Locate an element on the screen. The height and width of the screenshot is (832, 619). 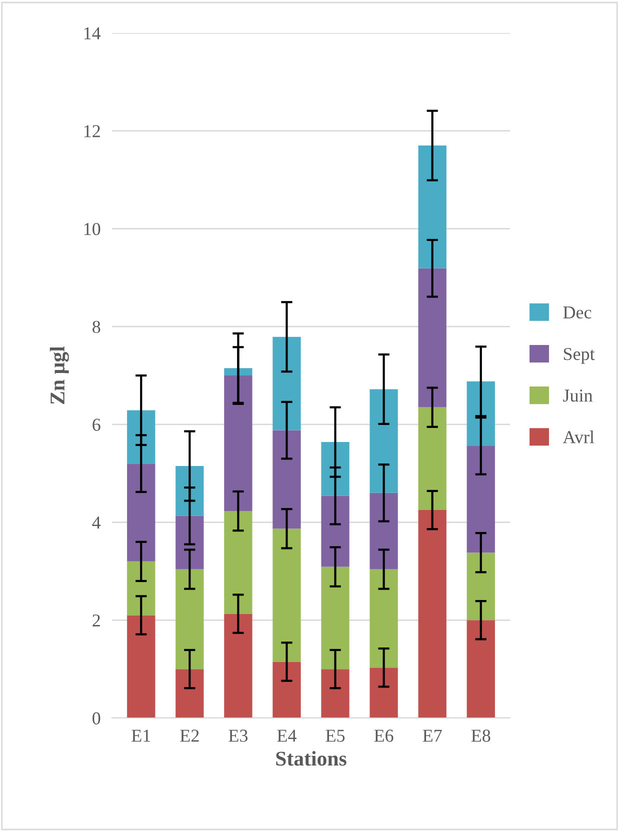
x-tick-label: E6 is located at coordinates (384, 736).